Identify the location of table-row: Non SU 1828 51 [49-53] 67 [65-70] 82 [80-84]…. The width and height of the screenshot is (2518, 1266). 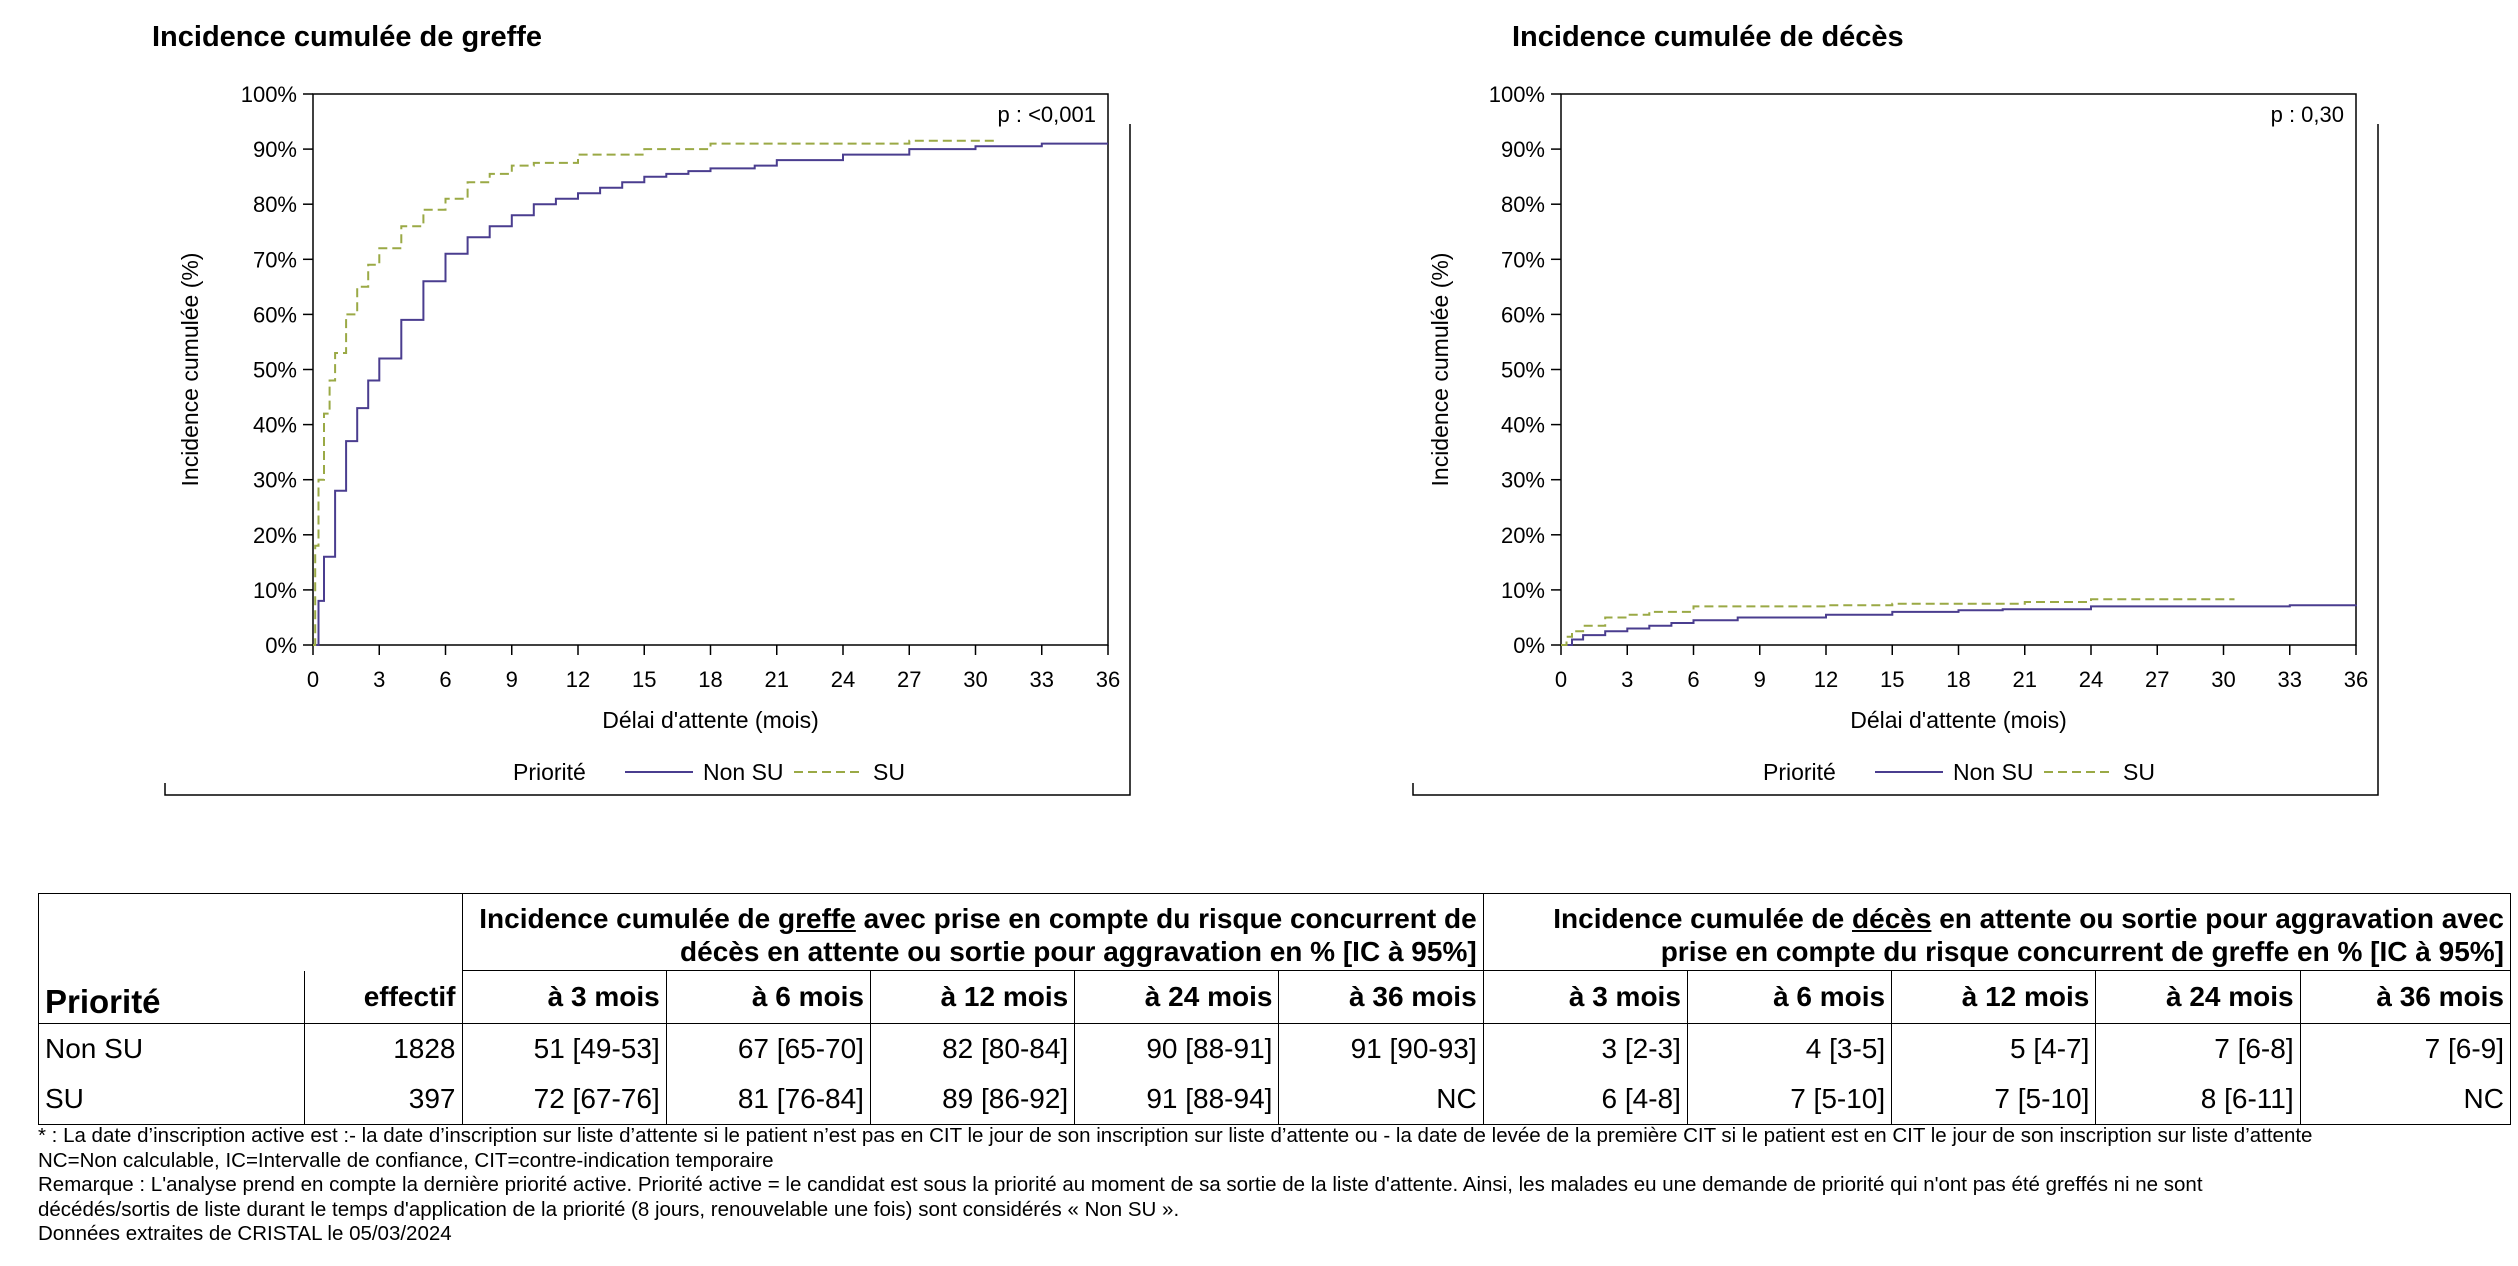
(1274, 1048).